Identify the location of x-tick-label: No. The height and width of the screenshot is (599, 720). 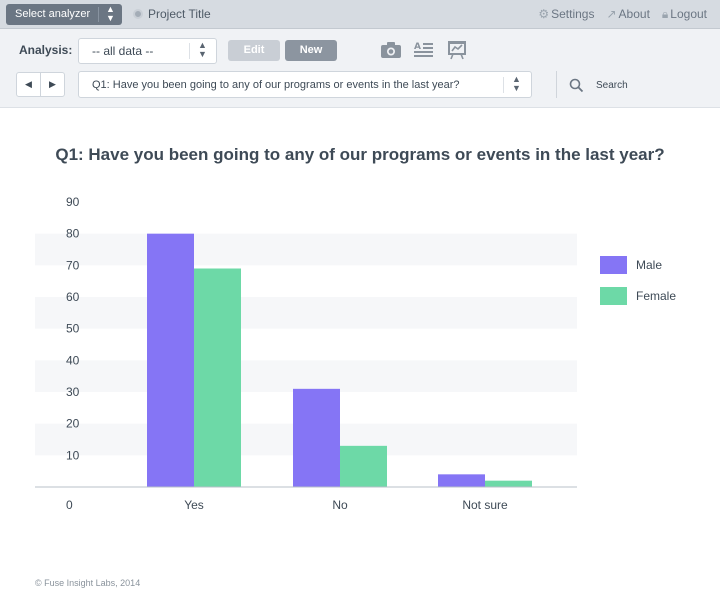
(340, 505).